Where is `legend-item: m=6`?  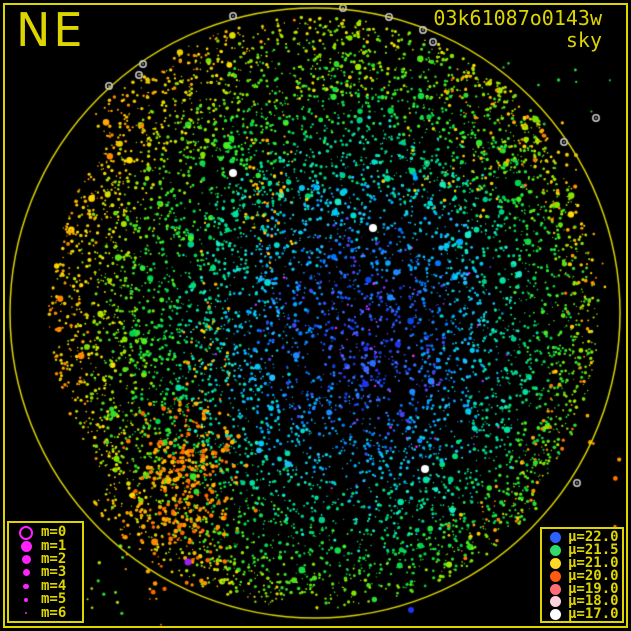
legend-item: m=6 is located at coordinates (49, 612).